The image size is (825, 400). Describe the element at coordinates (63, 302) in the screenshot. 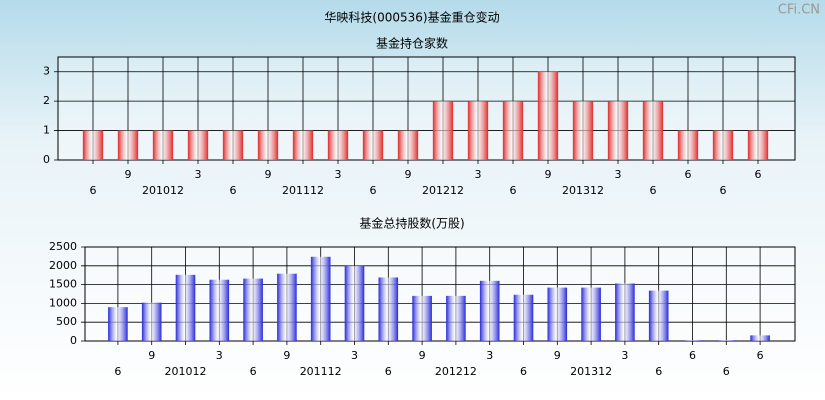

I see `y-tick-label: 1000` at that location.